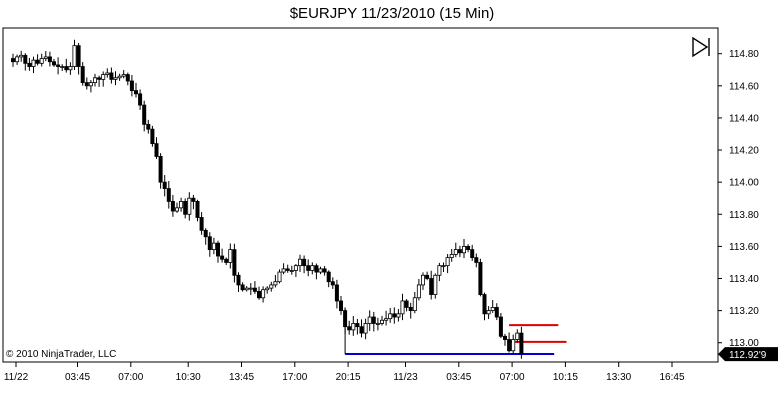  Describe the element at coordinates (701, 47) in the screenshot. I see `skip-to-end-icon` at that location.